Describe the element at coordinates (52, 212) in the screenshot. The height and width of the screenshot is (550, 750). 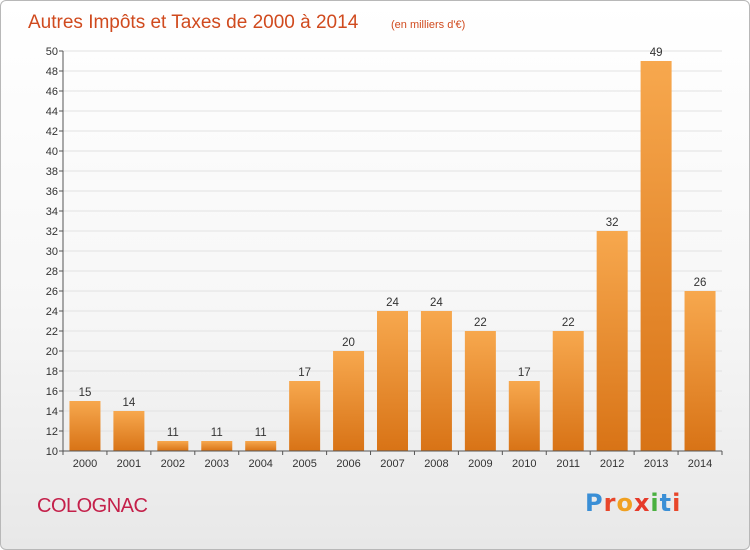
I see `y-tick-label: 34` at that location.